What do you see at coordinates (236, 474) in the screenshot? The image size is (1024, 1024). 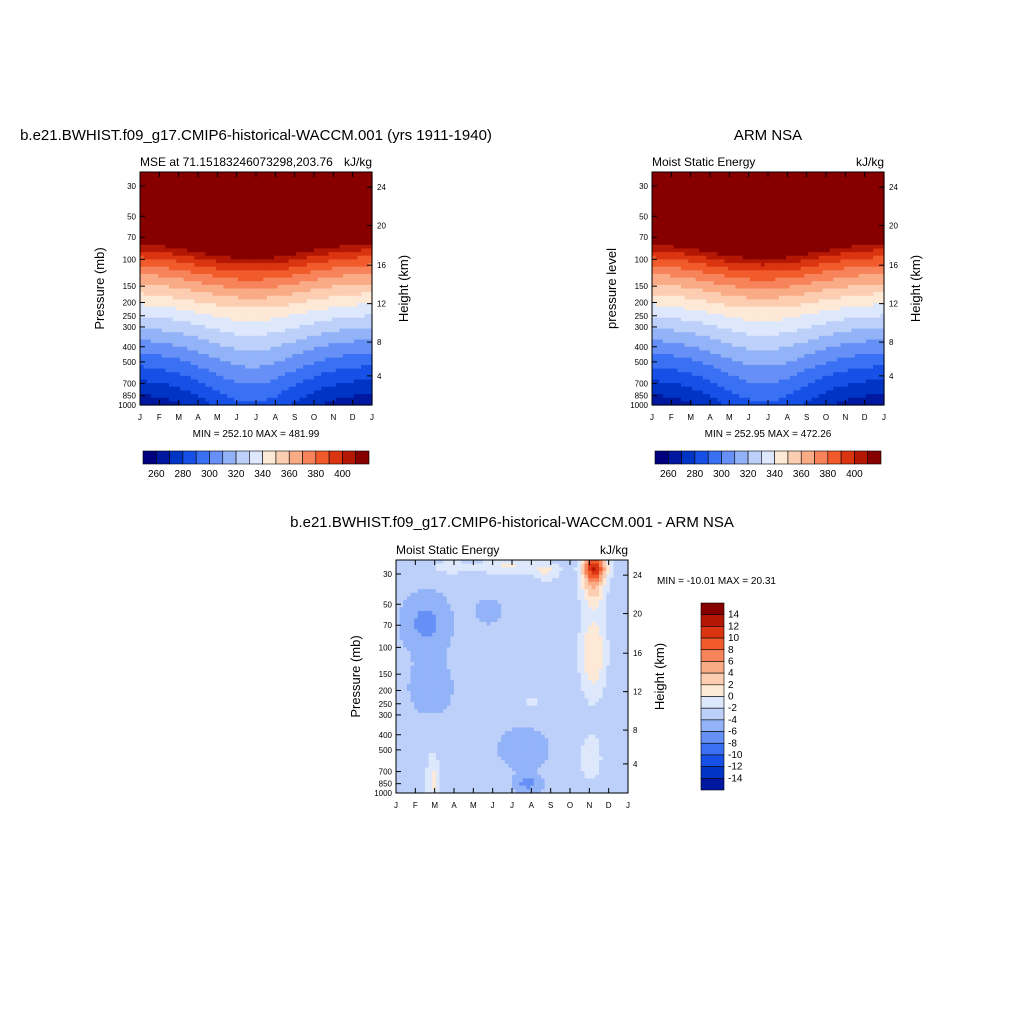 I see `colorbar-label: 320` at bounding box center [236, 474].